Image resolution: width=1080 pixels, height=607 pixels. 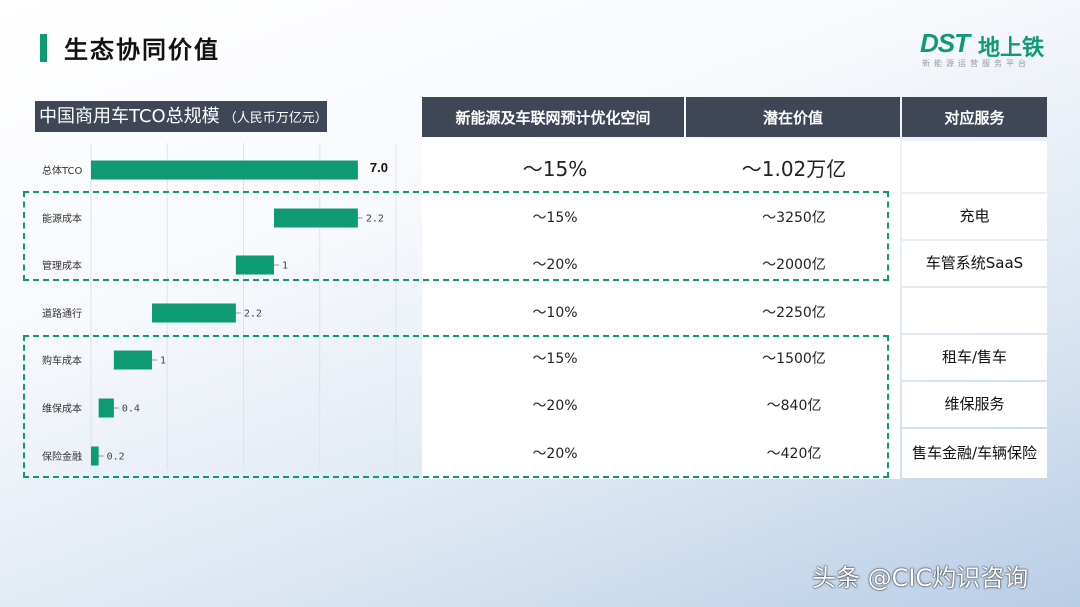 What do you see at coordinates (974, 404) in the screenshot?
I see `service-cell-5: 维保服务` at bounding box center [974, 404].